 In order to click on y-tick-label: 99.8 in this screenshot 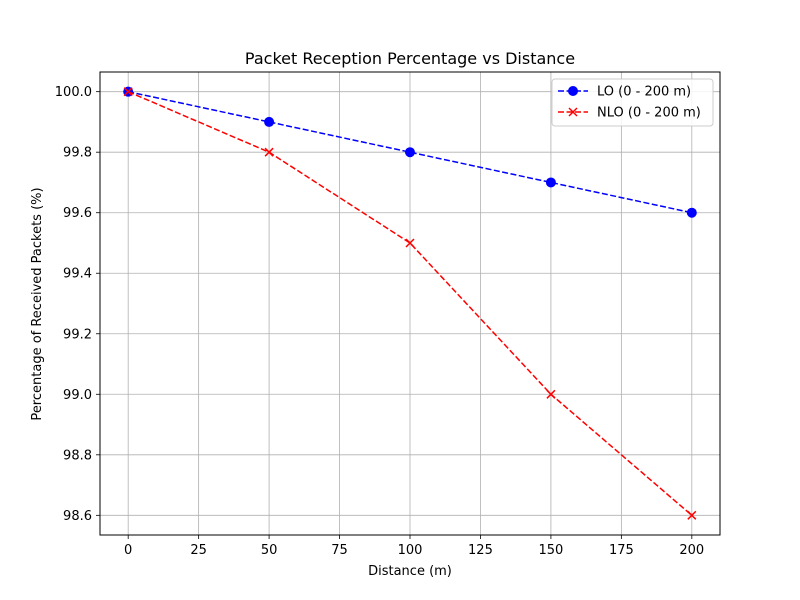, I will do `click(77, 153)`.